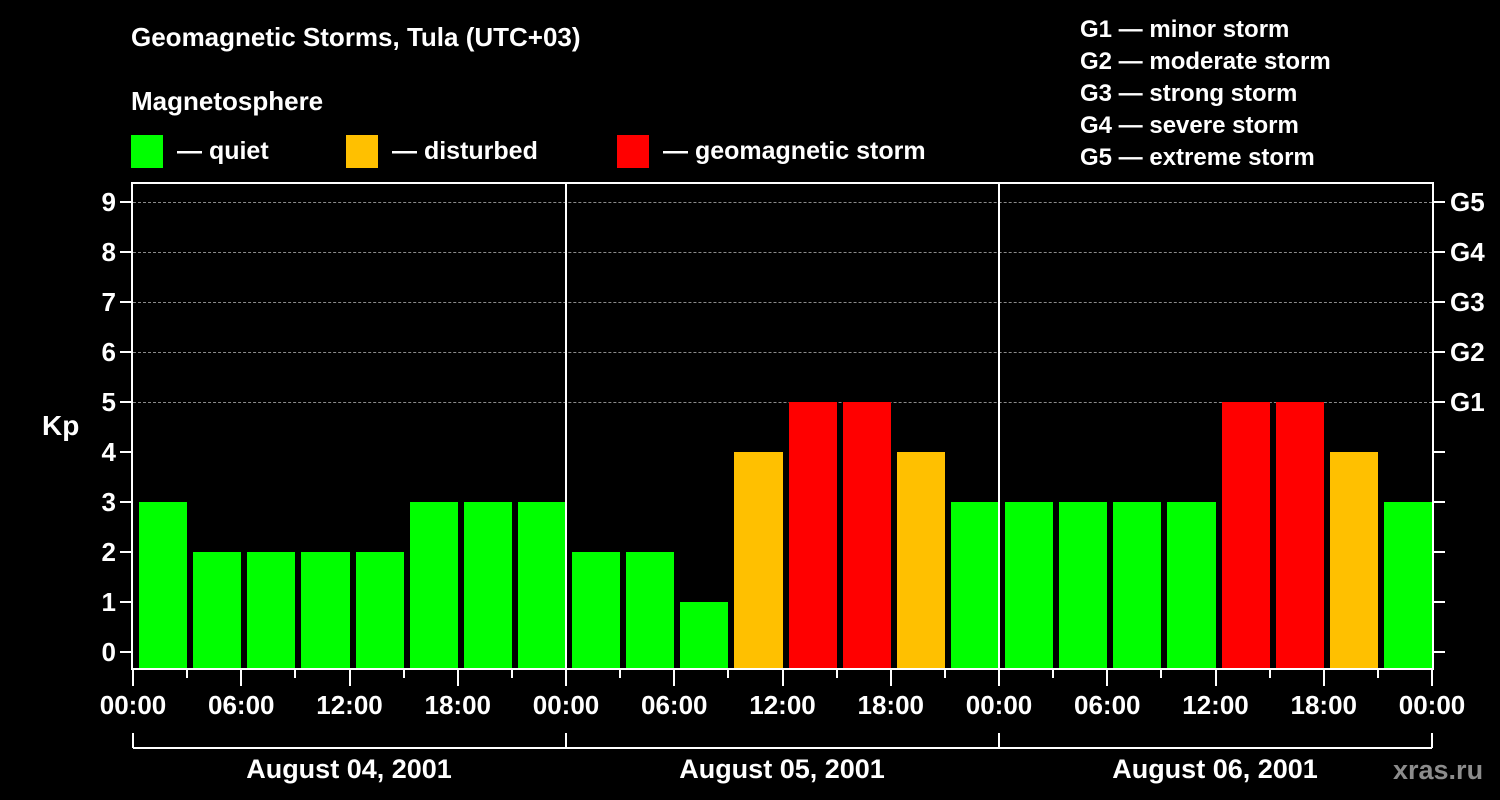  What do you see at coordinates (108, 452) in the screenshot?
I see `y-tick-label: 4` at bounding box center [108, 452].